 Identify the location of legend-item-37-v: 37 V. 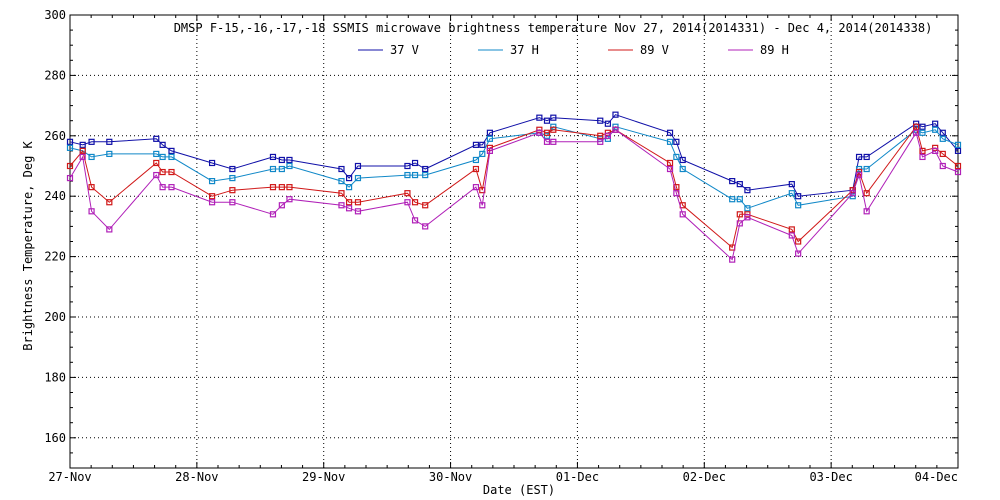
(388, 50).